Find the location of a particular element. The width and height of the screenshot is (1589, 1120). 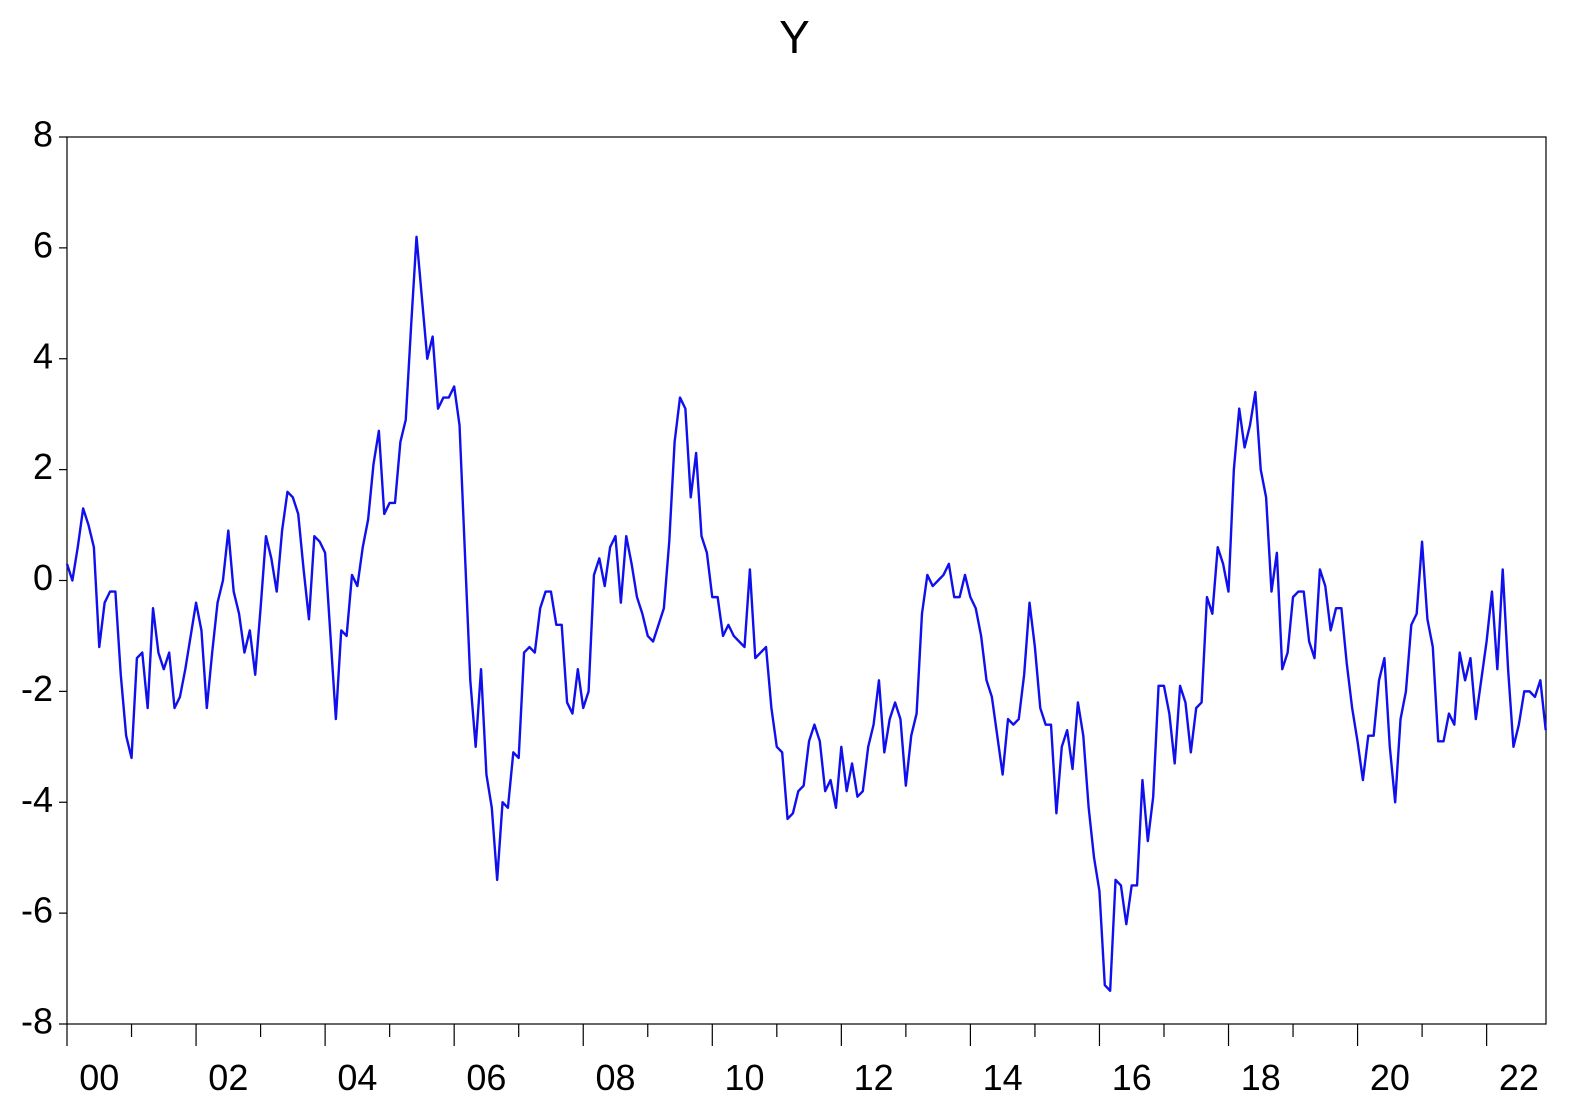

y-tick-label: -8 is located at coordinates (37, 1021).